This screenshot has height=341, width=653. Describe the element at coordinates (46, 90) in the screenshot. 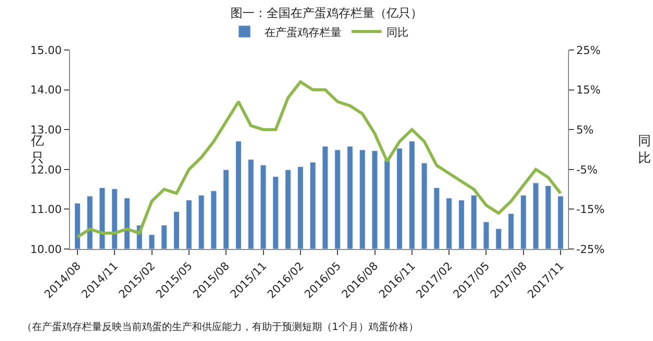

I see `y-tick-label: 14.00` at that location.